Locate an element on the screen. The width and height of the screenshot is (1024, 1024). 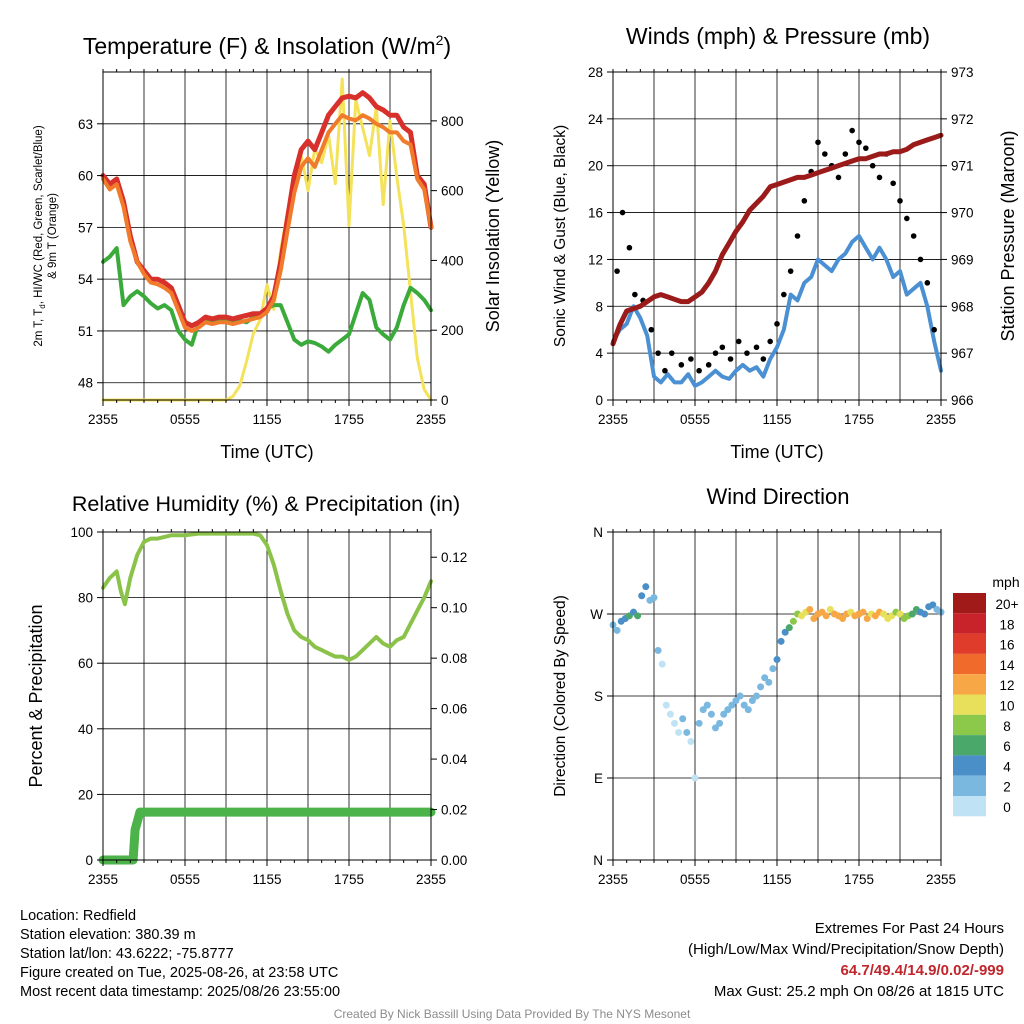
humidity-line is located at coordinates (267, 596).